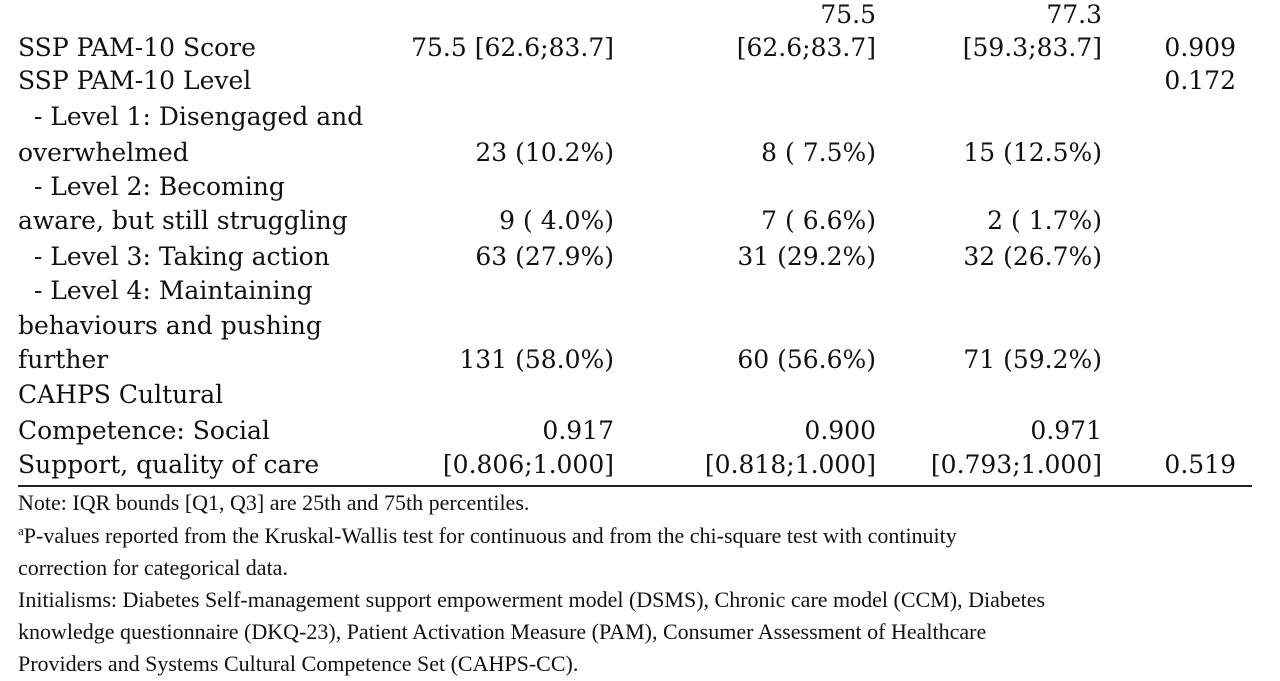  Describe the element at coordinates (121, 394) in the screenshot. I see `cell-label: CAHPS Cultural` at that location.